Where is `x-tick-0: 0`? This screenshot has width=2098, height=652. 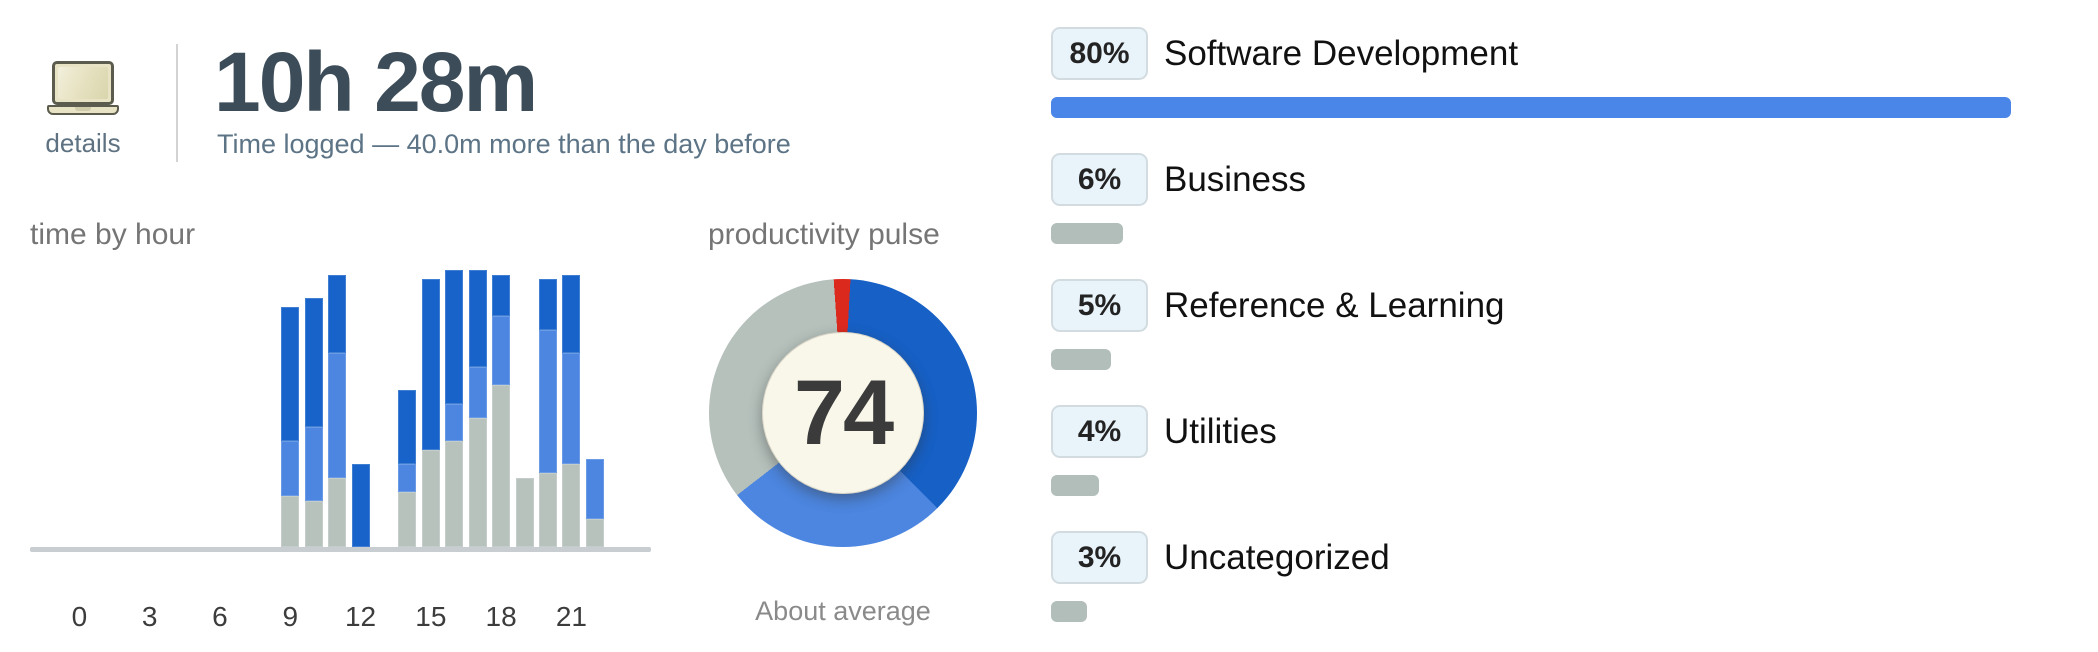 x-tick-0: 0 is located at coordinates (79, 616).